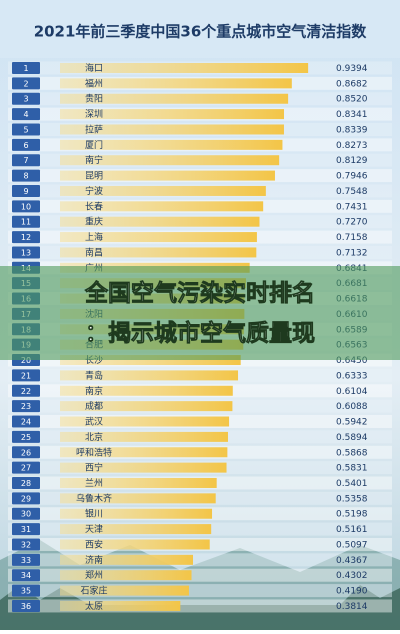 The image size is (400, 634). What do you see at coordinates (94, 114) in the screenshot?
I see `city-label: 深圳` at bounding box center [94, 114].